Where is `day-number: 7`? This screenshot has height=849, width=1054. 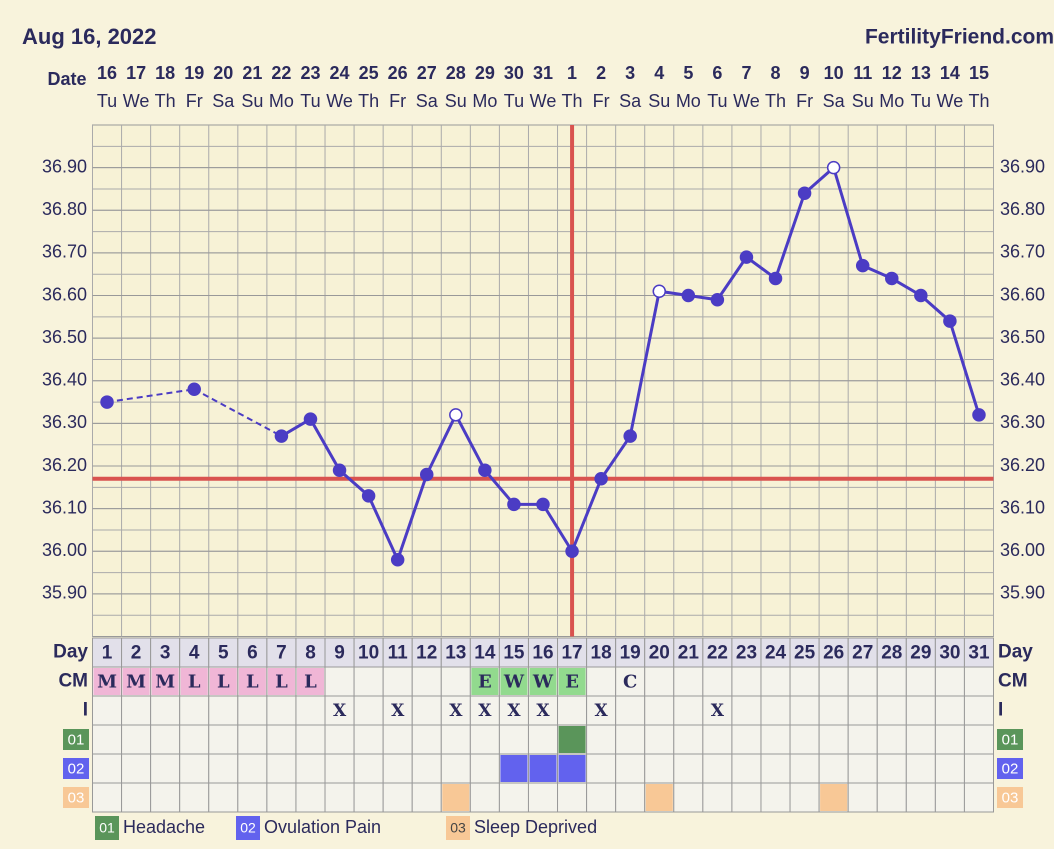 day-number: 7 is located at coordinates (281, 653).